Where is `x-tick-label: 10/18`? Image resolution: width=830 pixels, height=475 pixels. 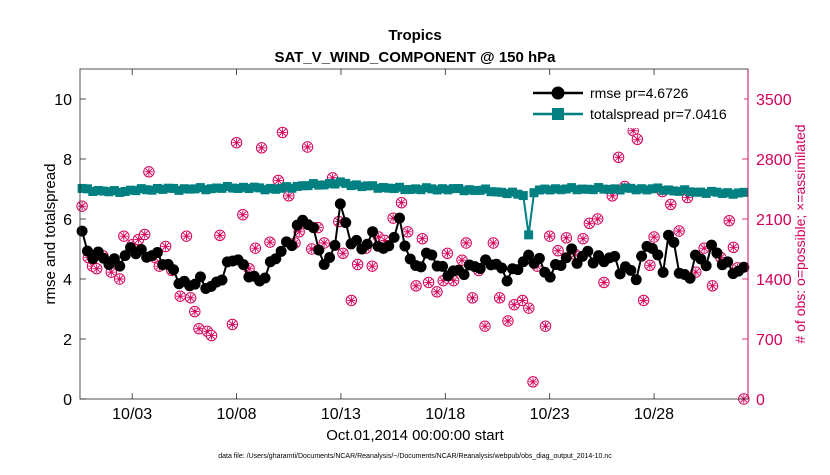
x-tick-label: 10/18 is located at coordinates (445, 414).